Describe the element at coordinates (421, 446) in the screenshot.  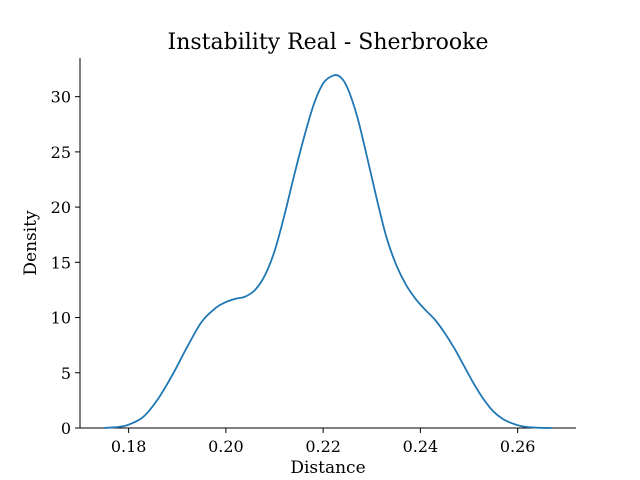
I see `x-tick-label: 0.24` at that location.